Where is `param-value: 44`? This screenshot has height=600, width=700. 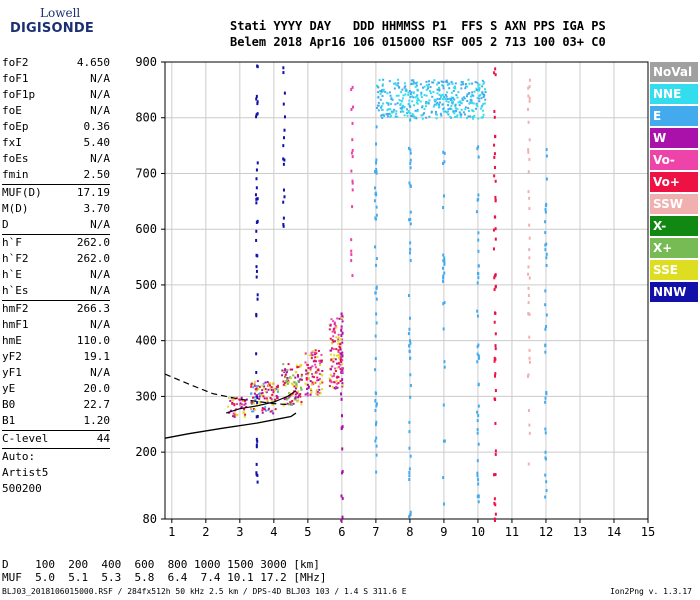 param-value: 44 is located at coordinates (103, 438).